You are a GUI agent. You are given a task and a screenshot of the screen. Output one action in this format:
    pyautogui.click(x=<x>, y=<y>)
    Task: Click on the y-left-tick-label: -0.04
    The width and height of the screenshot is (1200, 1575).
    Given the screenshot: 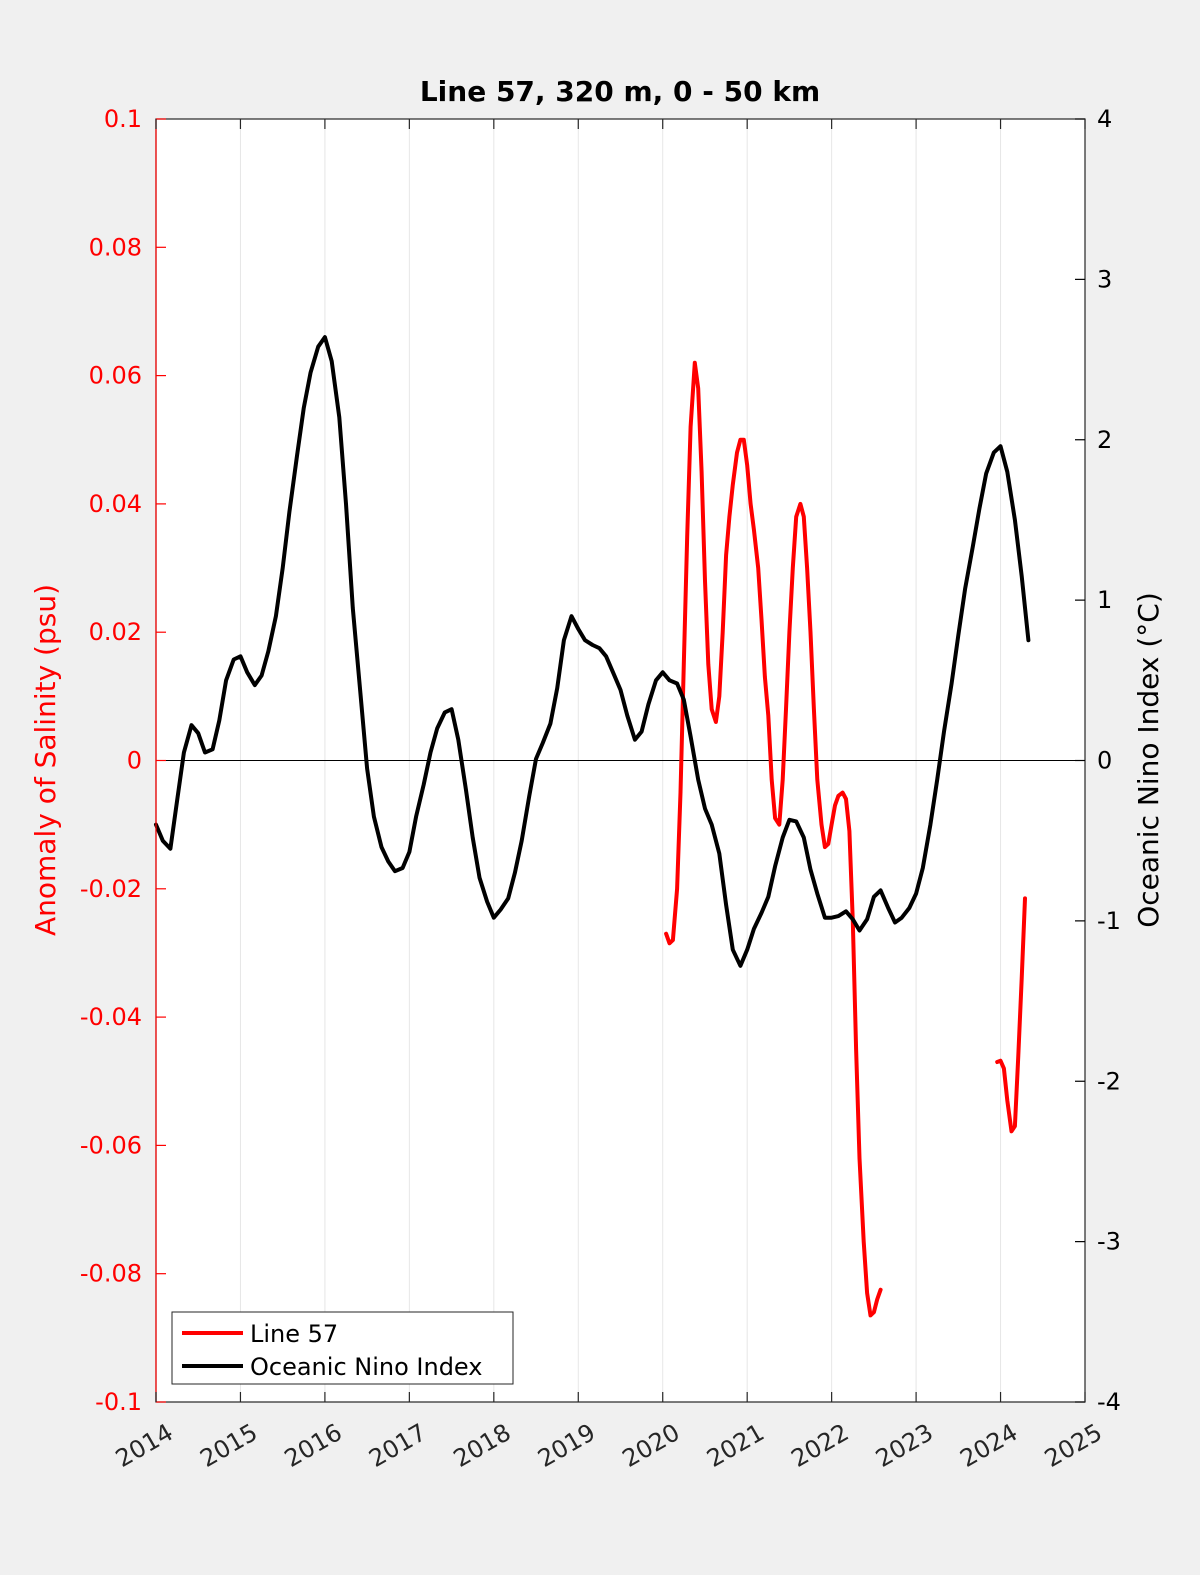 What is the action you would take?
    pyautogui.click(x=111, y=1017)
    